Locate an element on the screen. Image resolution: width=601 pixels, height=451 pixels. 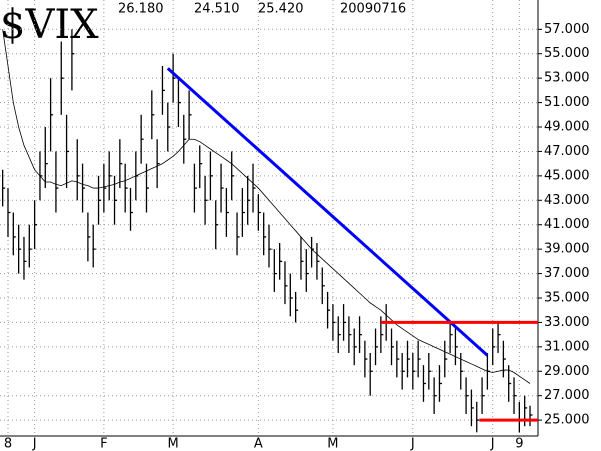
y-tick-label: 29.000 is located at coordinates (567, 371).